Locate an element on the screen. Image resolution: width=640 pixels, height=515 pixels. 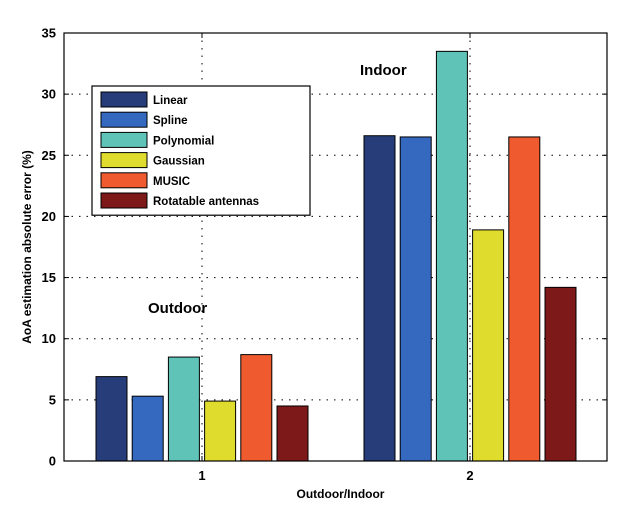
legend-box is located at coordinates (201, 150).